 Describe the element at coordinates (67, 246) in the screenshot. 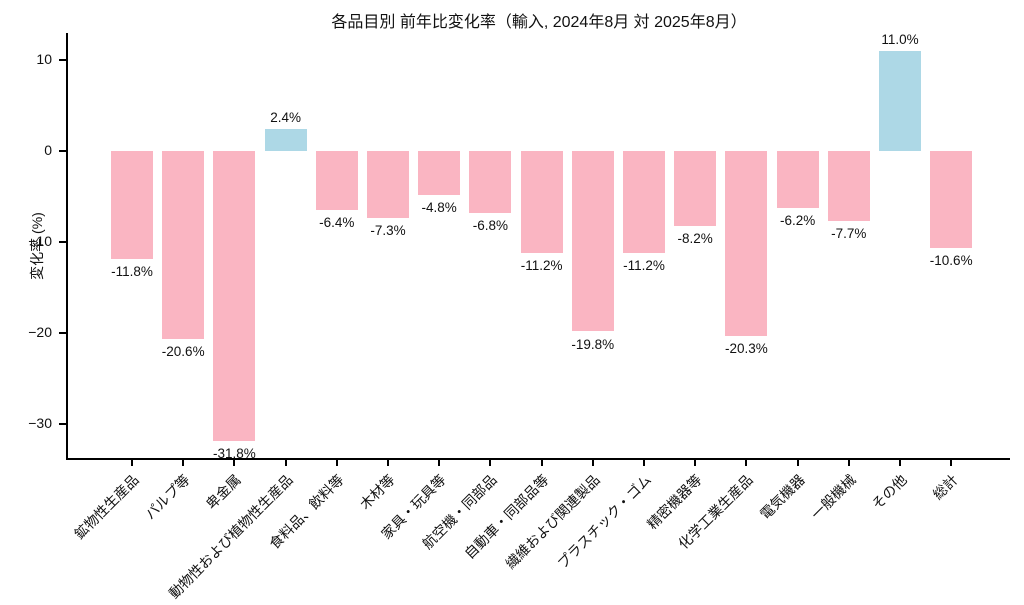

I see `y-axis-spine` at that location.